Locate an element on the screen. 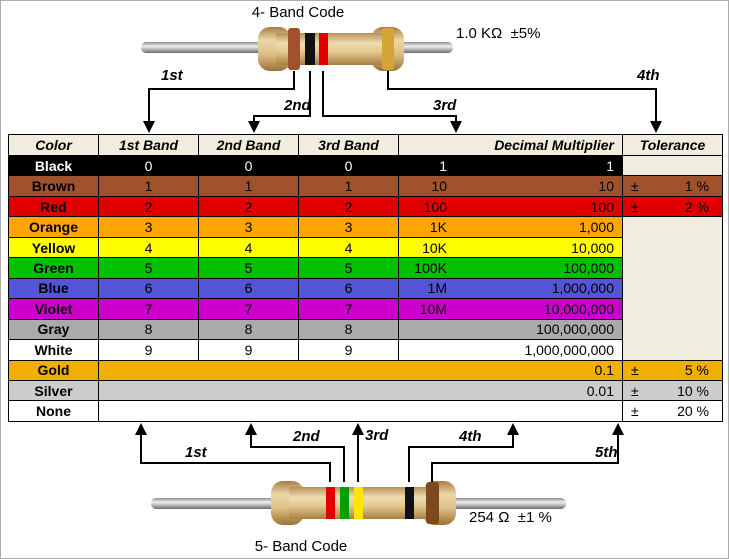 Image resolution: width=729 pixels, height=559 pixels. arrow-label-top-3rd: 3rd is located at coordinates (445, 105).